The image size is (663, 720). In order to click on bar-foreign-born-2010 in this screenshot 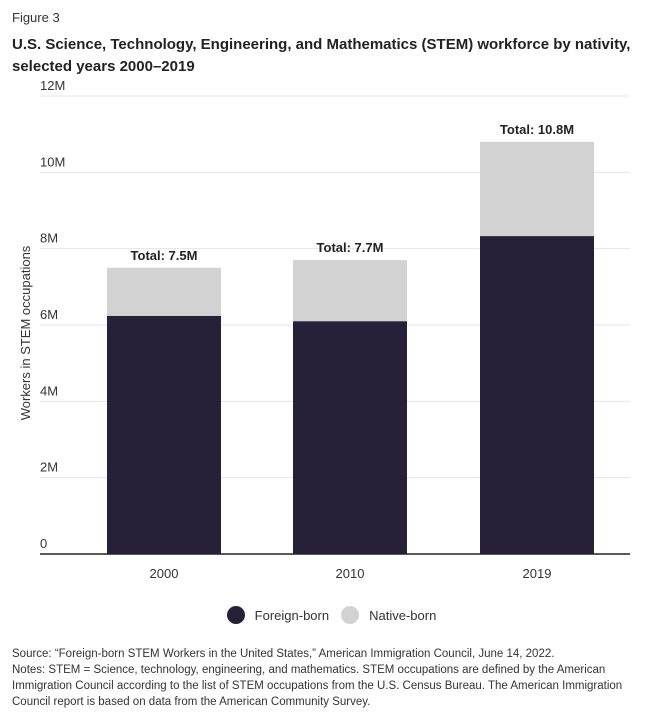, I will do `click(350, 437)`.